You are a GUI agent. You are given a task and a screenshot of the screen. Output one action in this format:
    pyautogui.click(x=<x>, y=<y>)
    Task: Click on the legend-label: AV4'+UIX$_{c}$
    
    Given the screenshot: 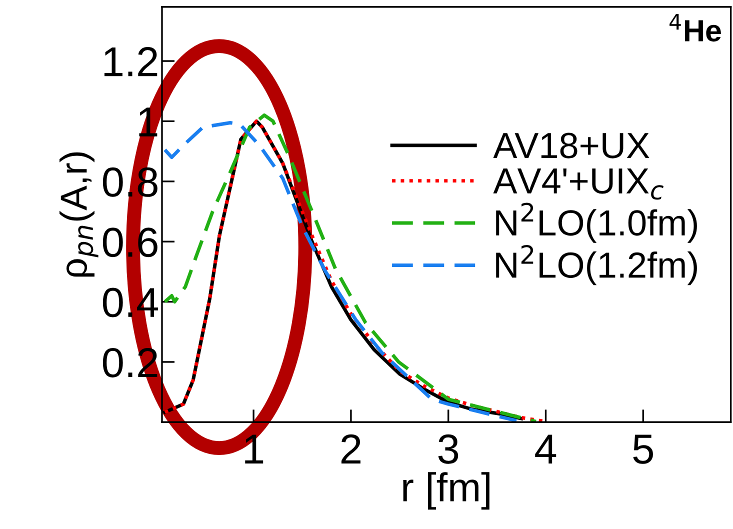 What is the action you would take?
    pyautogui.click(x=578, y=184)
    